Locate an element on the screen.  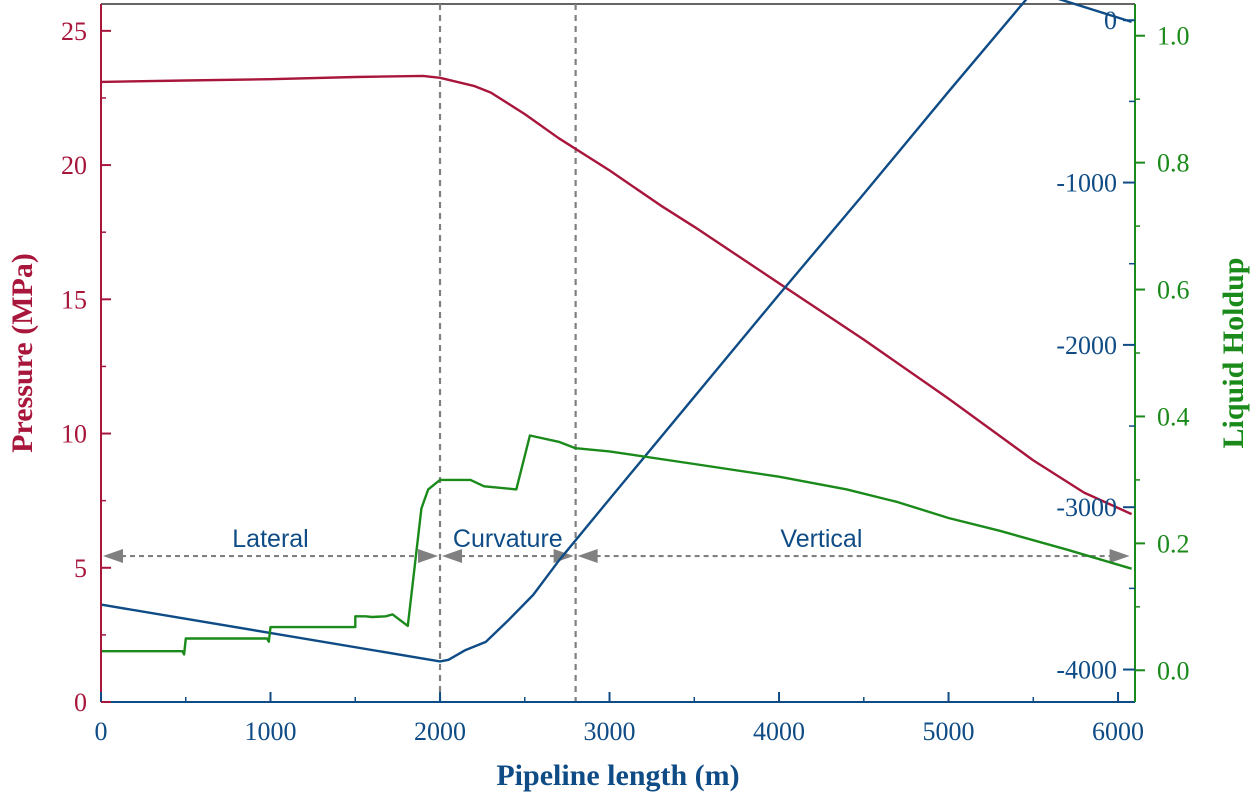
pressure-tick-label-10: 10 is located at coordinates (74, 434).